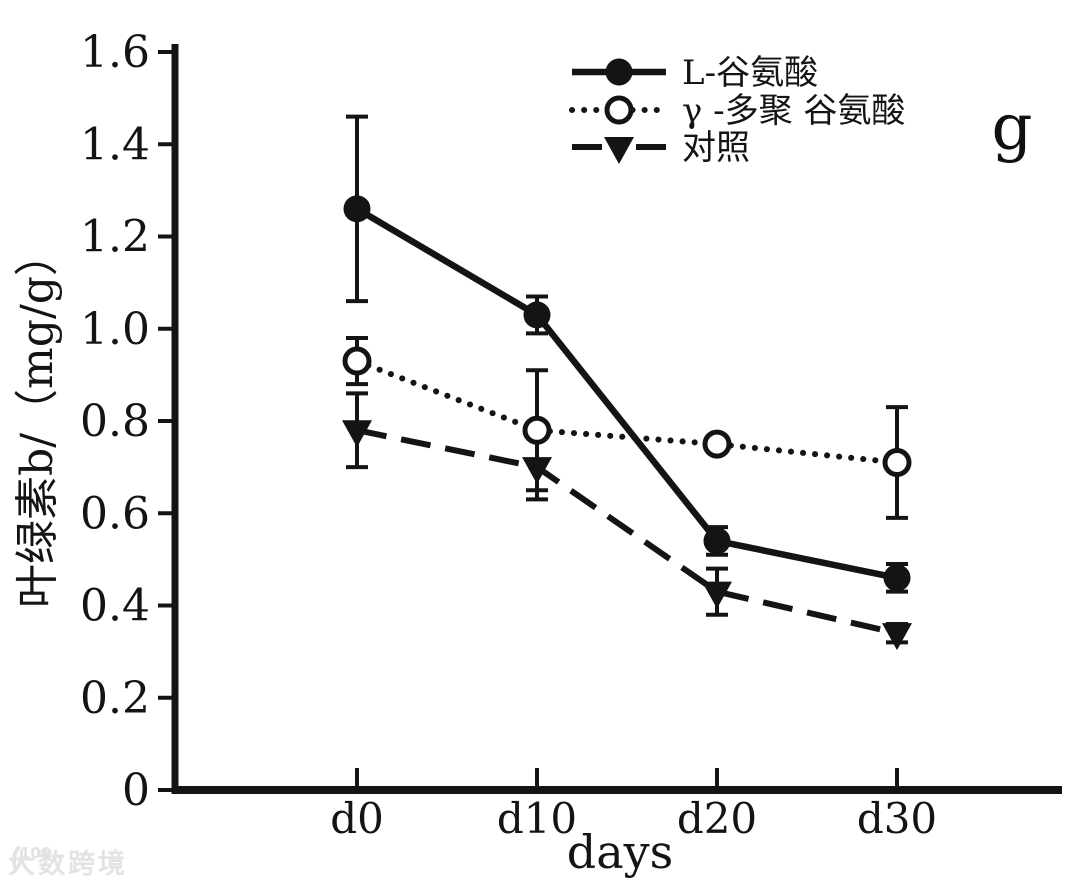  What do you see at coordinates (115, 237) in the screenshot?
I see `y-tick-label: 1.2` at bounding box center [115, 237].